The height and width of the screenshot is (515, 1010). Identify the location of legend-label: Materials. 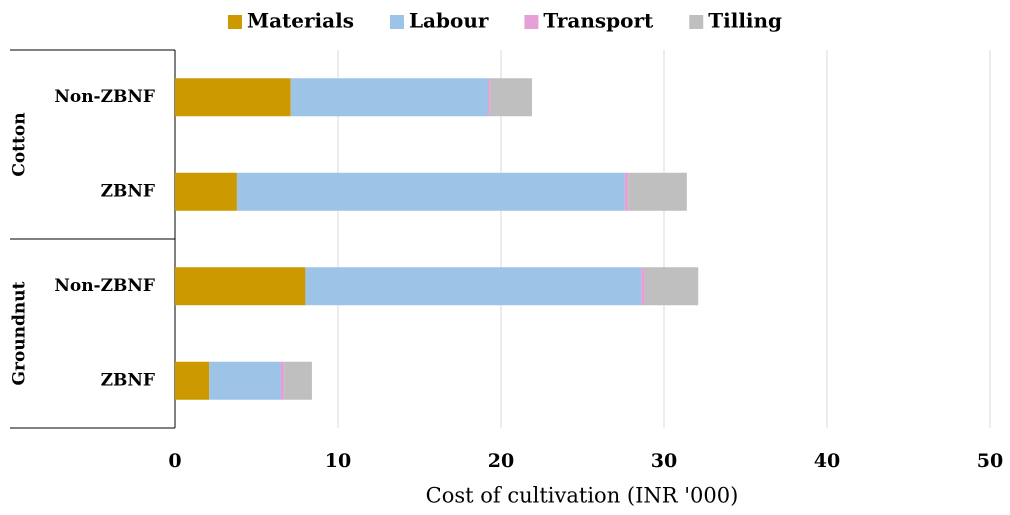
(300, 21).